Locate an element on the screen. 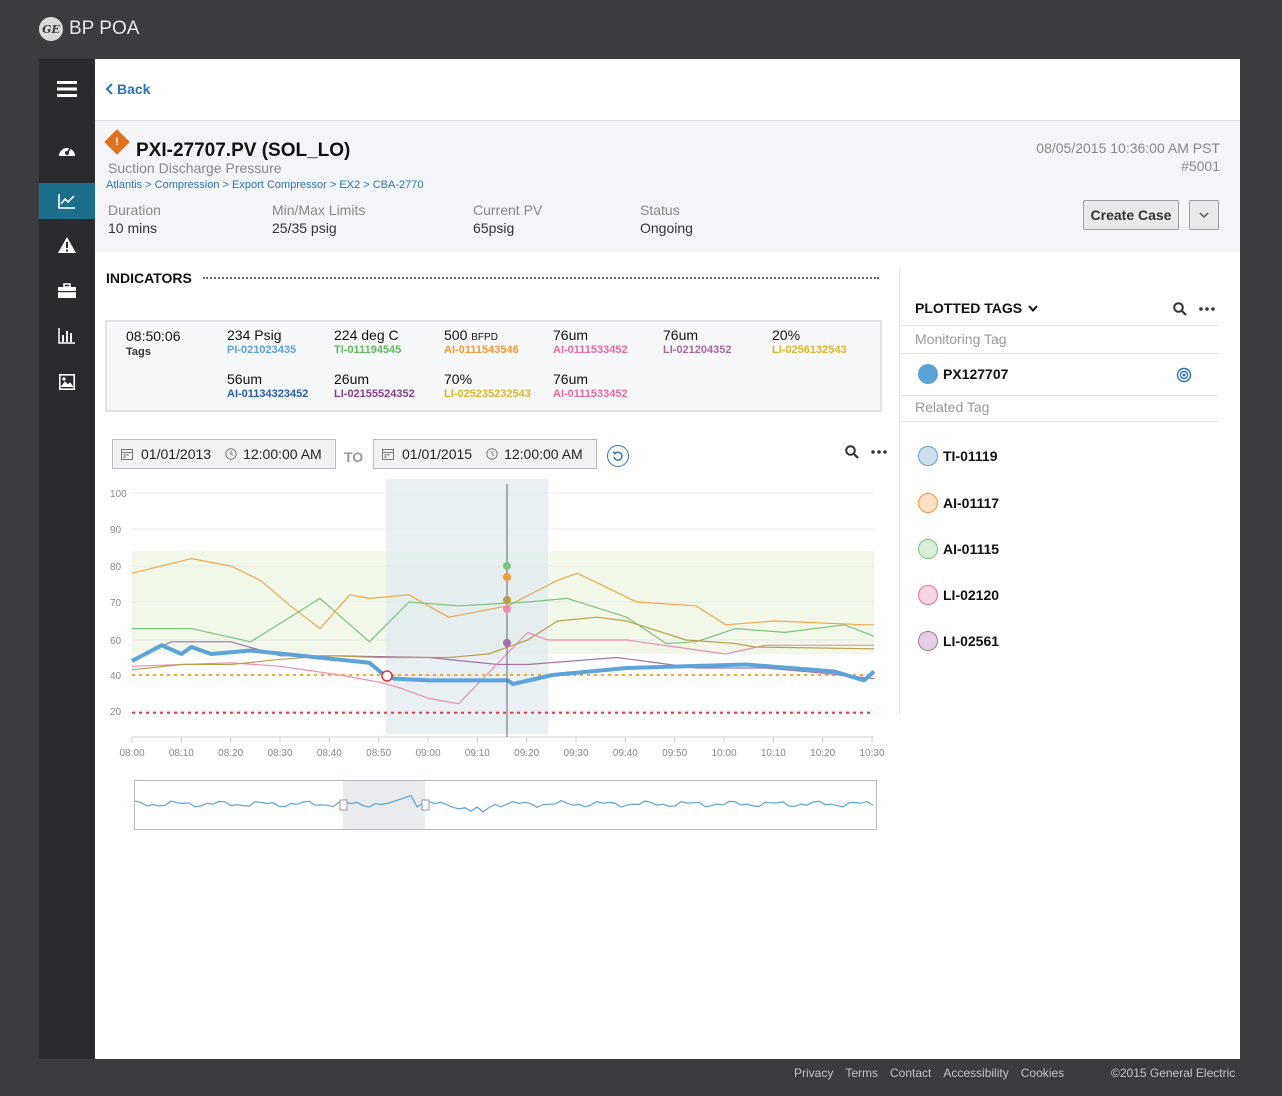 This screenshot has height=1096, width=1282. related-tag-item: TI-01119 is located at coordinates (958, 456).